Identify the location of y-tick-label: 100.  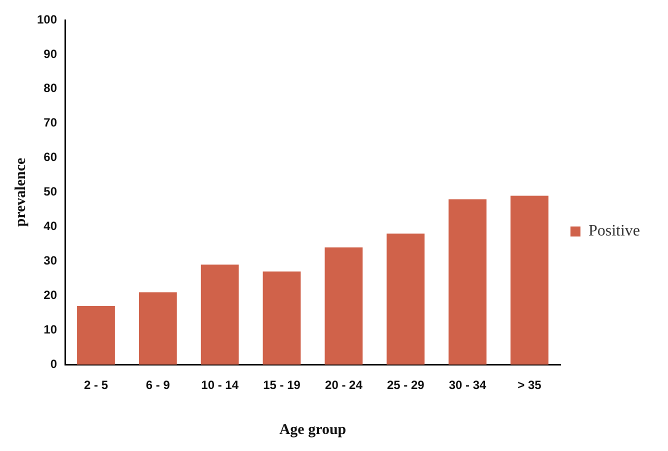
(47, 19).